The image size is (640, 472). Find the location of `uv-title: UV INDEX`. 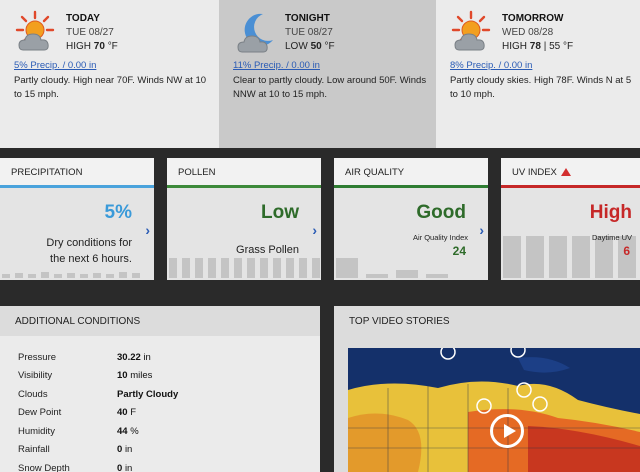

uv-title: UV INDEX is located at coordinates (534, 172).